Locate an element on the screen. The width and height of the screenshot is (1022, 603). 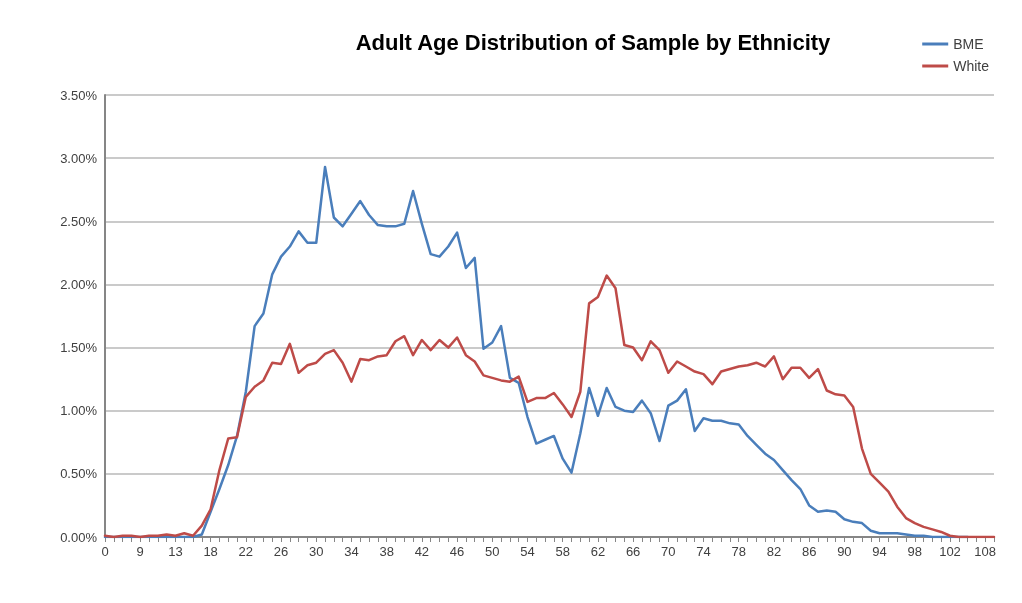
chart-title: Adult Age Distribution of Sample by Ethnicity is located at coordinates (593, 42).